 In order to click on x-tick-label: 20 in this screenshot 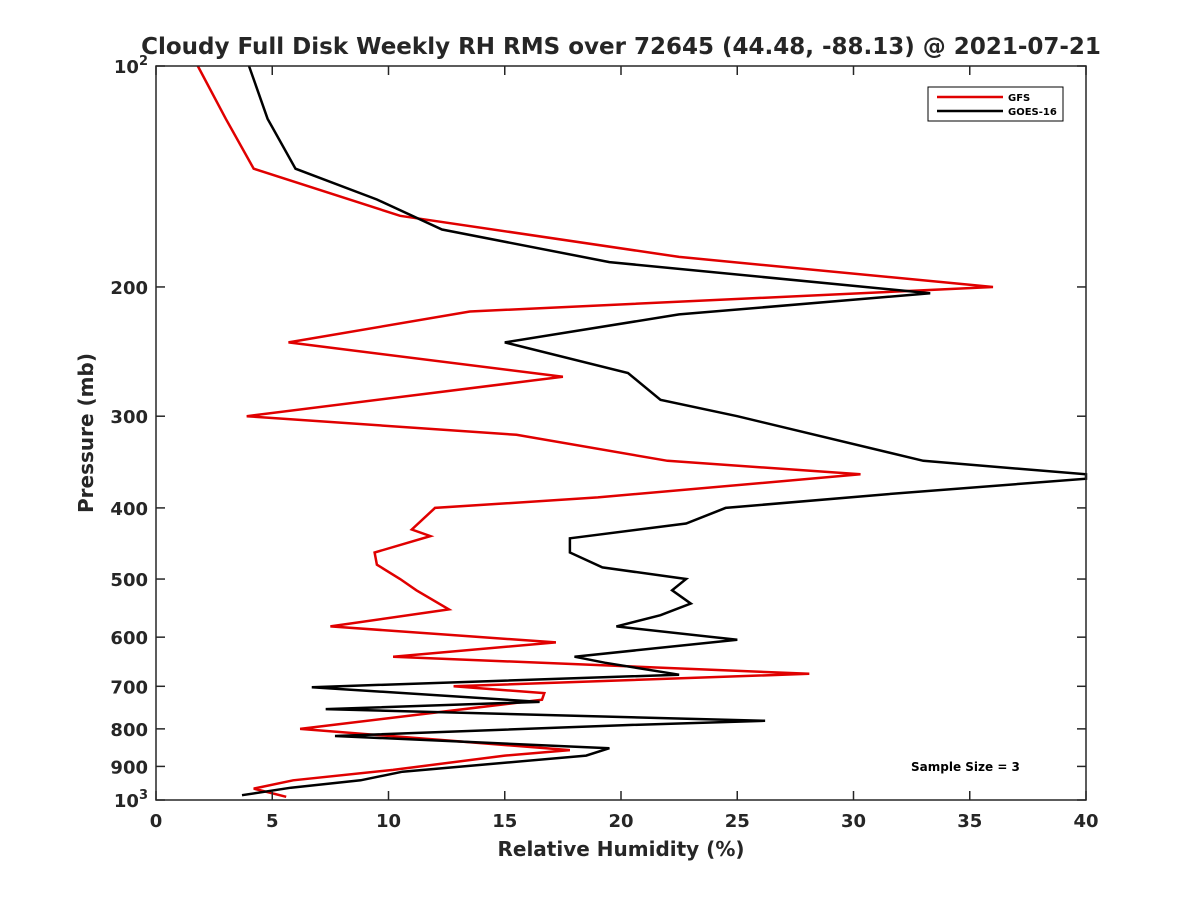, I will do `click(620, 821)`.